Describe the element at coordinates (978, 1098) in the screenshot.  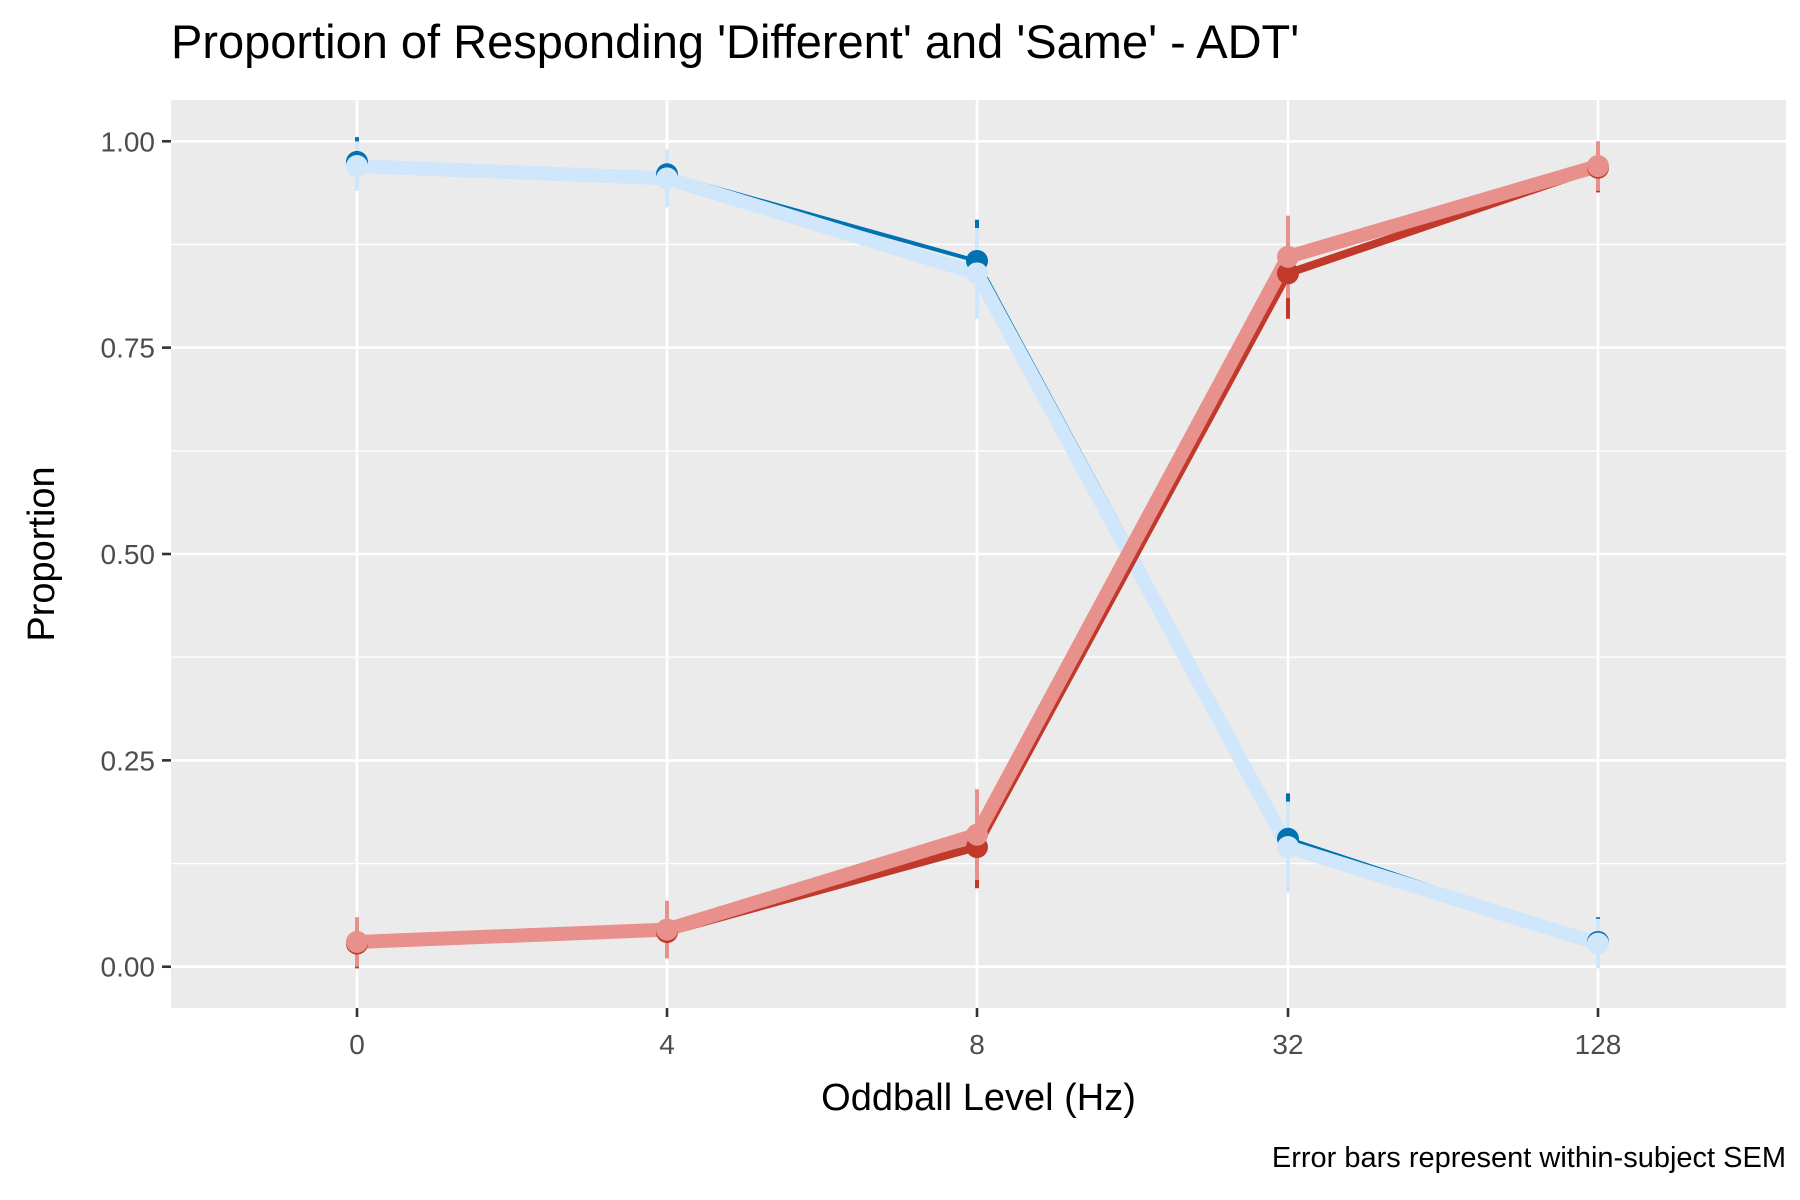
I see `x-axis-title: Oddball Level (Hz)` at that location.